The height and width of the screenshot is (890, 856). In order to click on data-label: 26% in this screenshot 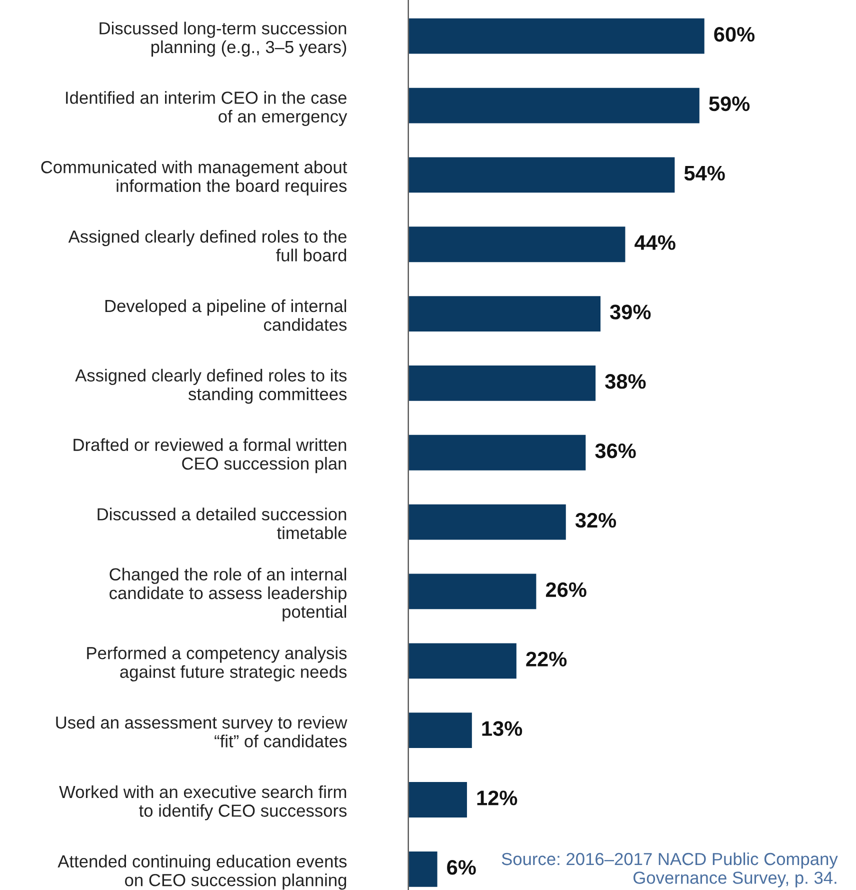, I will do `click(566, 590)`.